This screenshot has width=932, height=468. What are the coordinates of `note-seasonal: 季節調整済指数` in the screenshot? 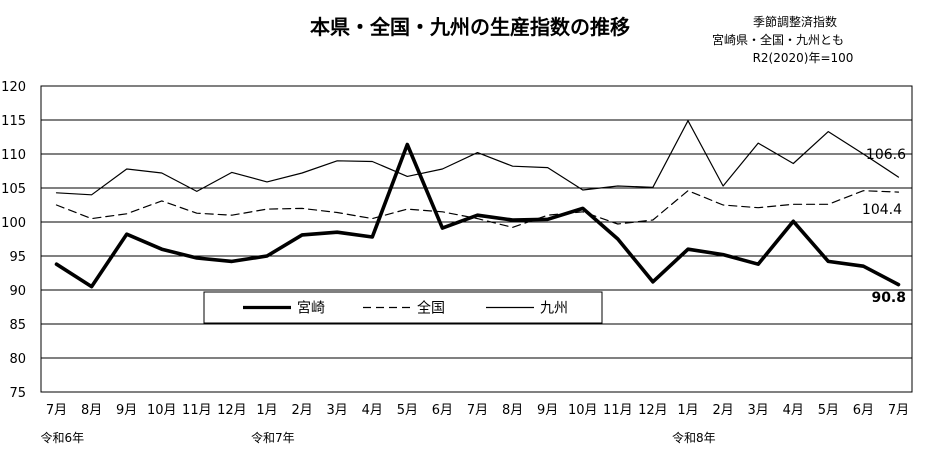 It's located at (795, 21).